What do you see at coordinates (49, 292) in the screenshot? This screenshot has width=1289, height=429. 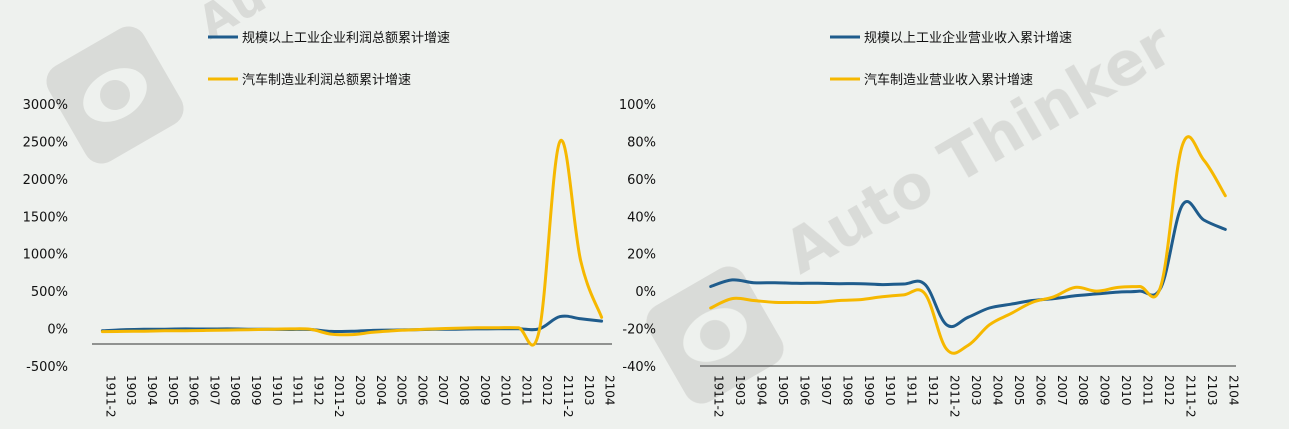 I see `y-tick-label: 500%` at bounding box center [49, 292].